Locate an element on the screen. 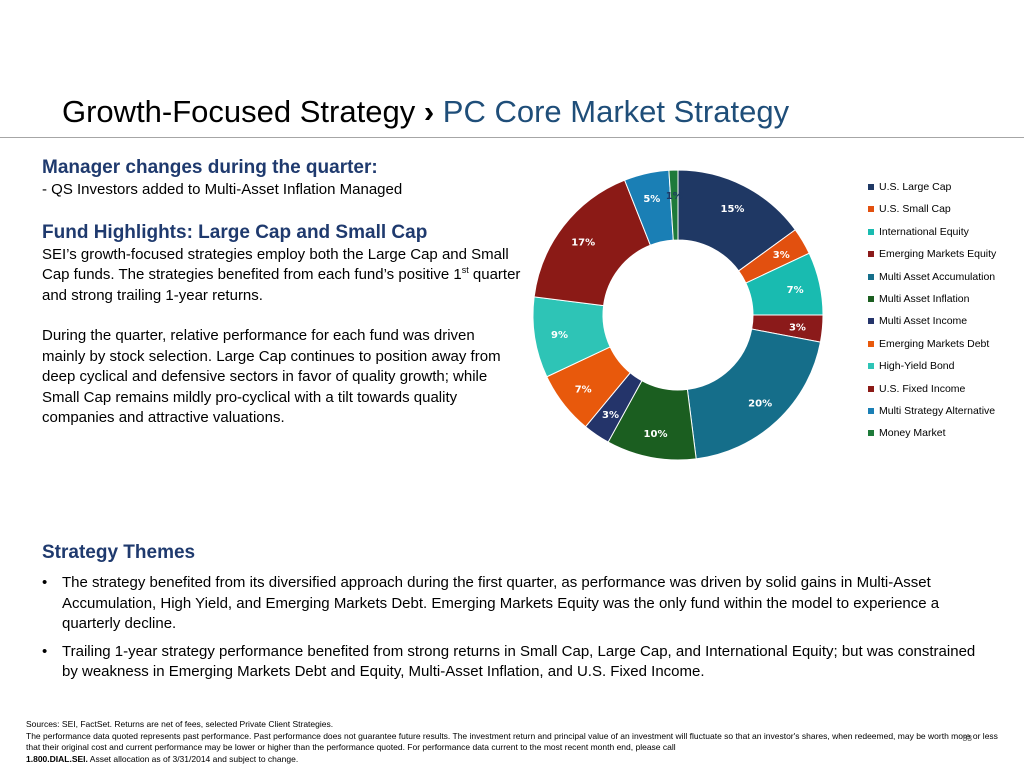 The image size is (1024, 768). allocation-donut-chart: 15% 3% 7% 3% 20% 10% 3% 7% 9% 17% 5% 1% is located at coordinates (685, 315).